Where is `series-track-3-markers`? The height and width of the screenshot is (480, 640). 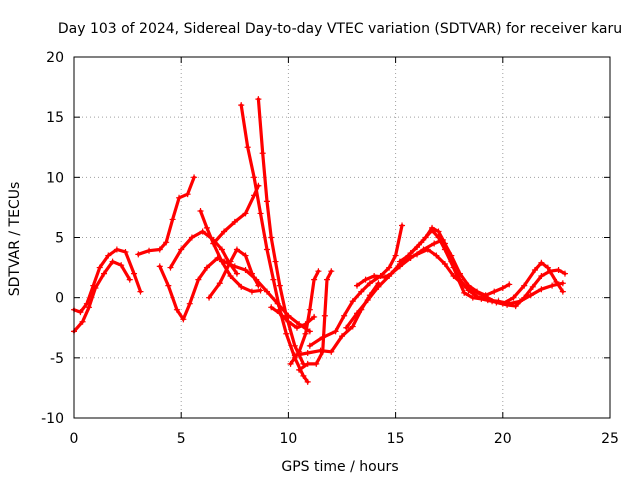
series-track-3-markers is located at coordinates (166, 216).